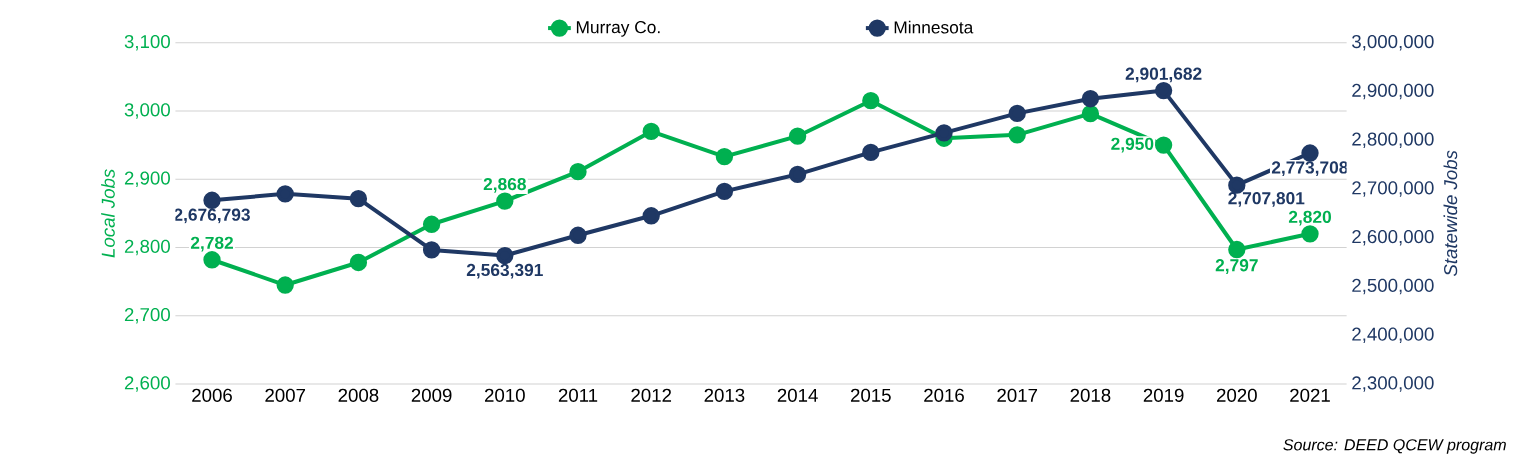  What do you see at coordinates (212, 216) in the screenshot?
I see `data-label: 2,676,793` at bounding box center [212, 216].